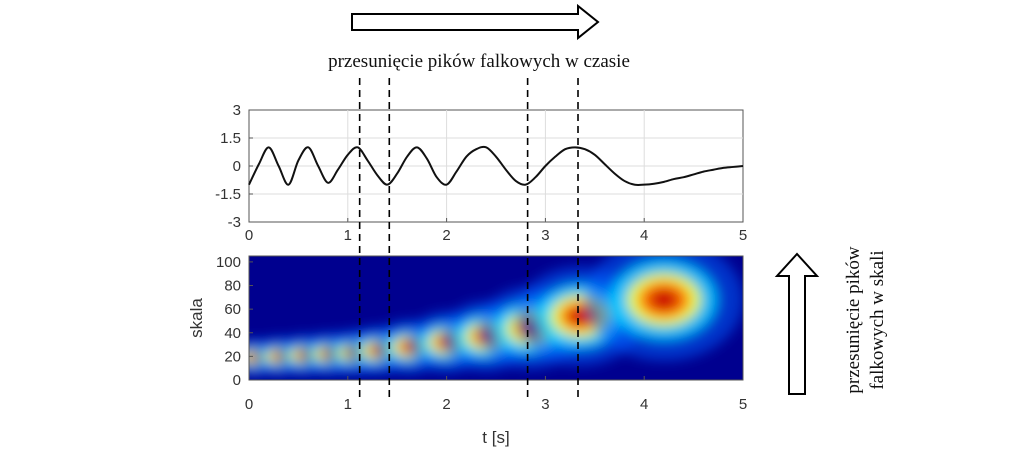 This screenshot has height=455, width=1024. I want to click on signal-line, so click(496, 165).